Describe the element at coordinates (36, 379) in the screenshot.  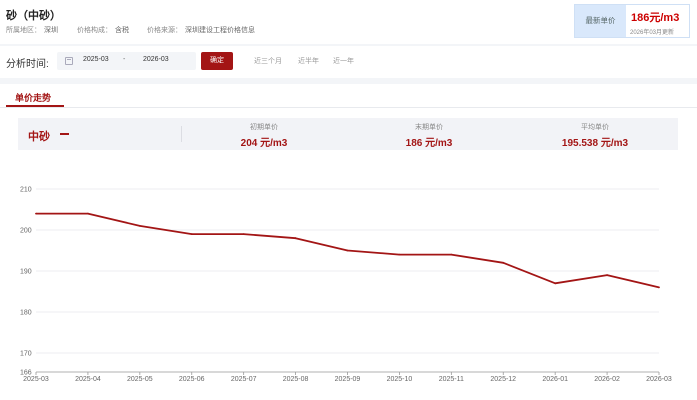
I see `x-tick-label: 2025-03` at that location.